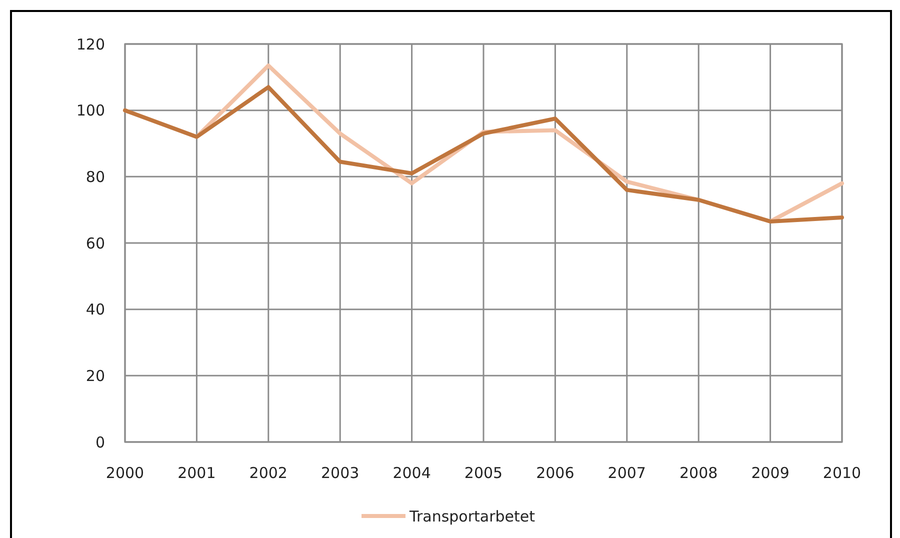 The width and height of the screenshot is (900, 538). What do you see at coordinates (95, 375) in the screenshot?
I see `y-tick-label: 20` at bounding box center [95, 375].